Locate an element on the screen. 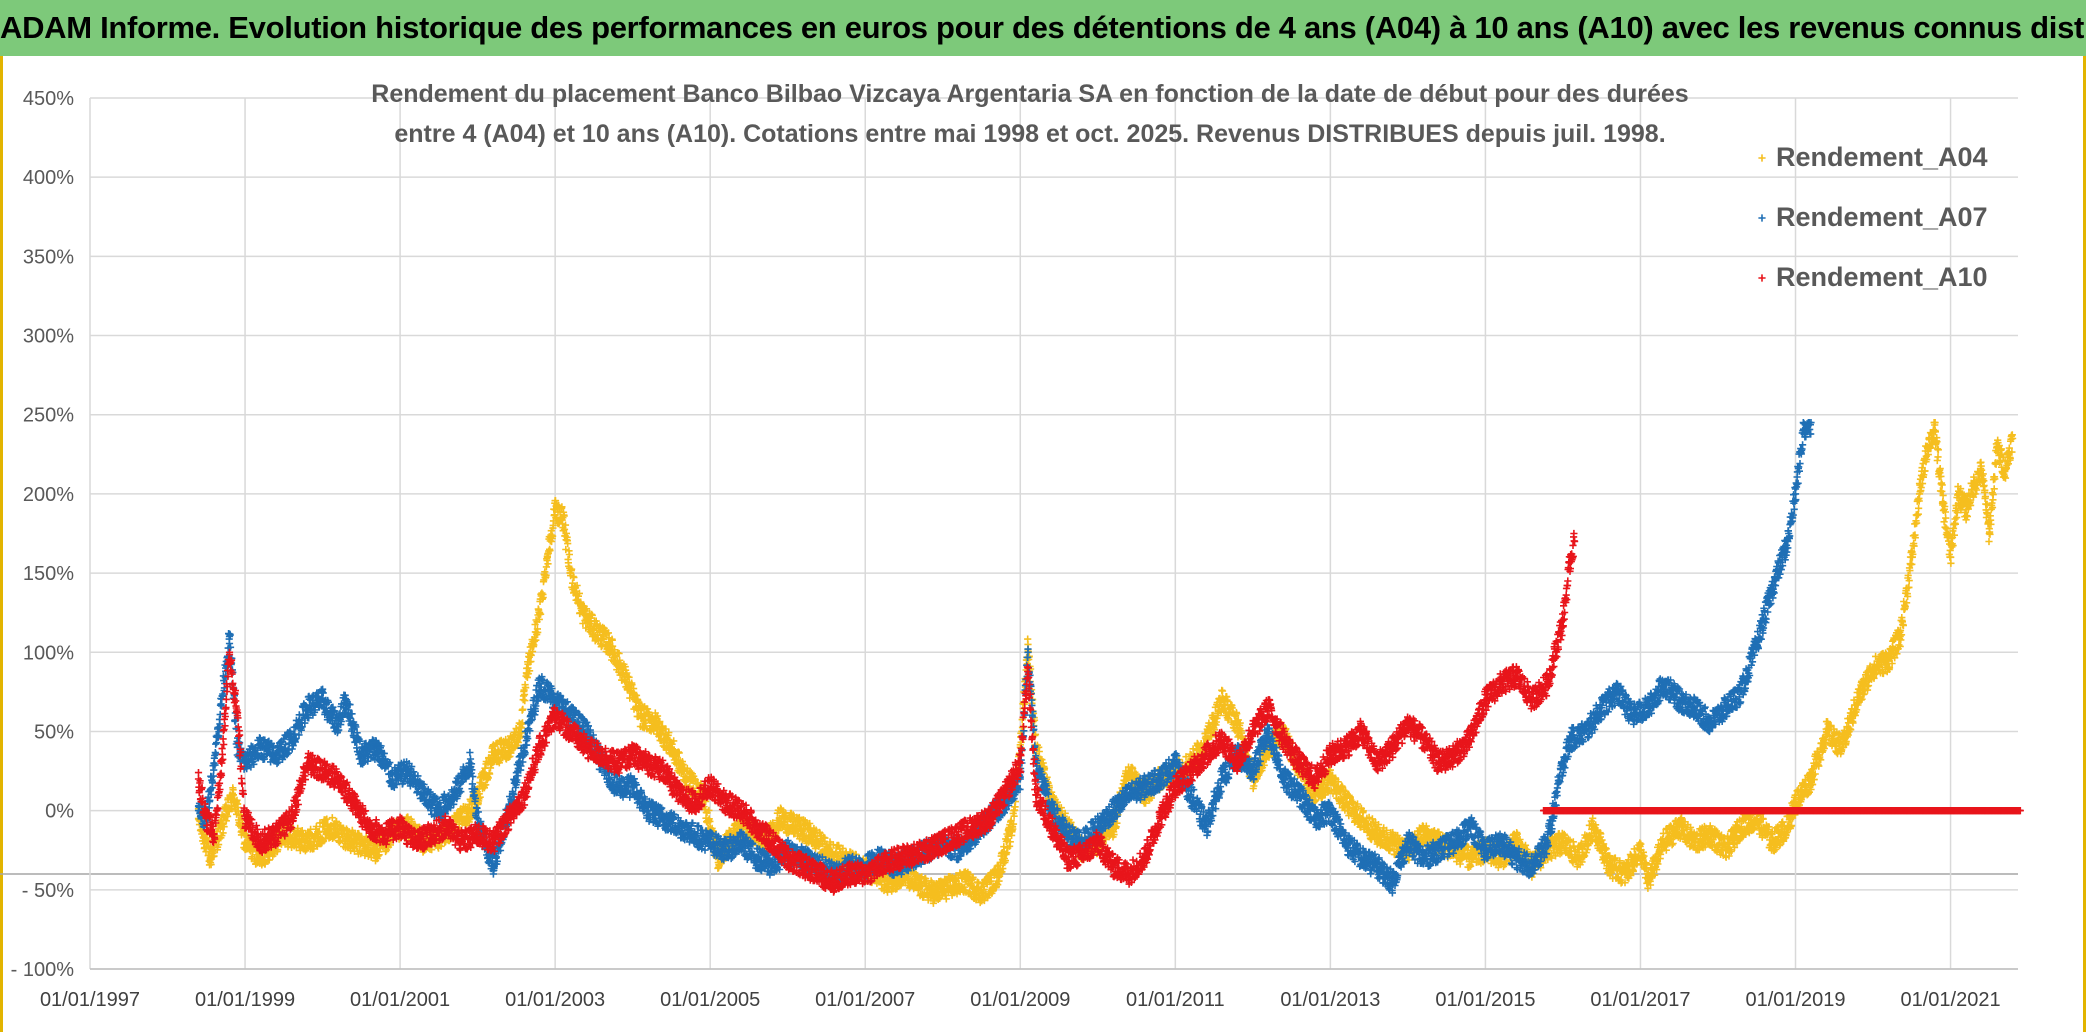 This screenshot has width=2086, height=1032. y-tick-label: - 50% is located at coordinates (48, 891).